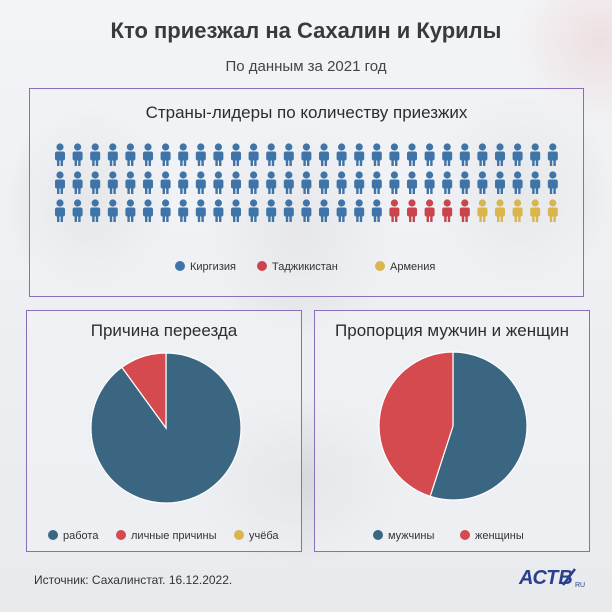 This screenshot has height=612, width=612. What do you see at coordinates (306, 112) in the screenshot?
I see `countries-chart-title: Страны-лидеры по количеству приезжих` at bounding box center [306, 112].